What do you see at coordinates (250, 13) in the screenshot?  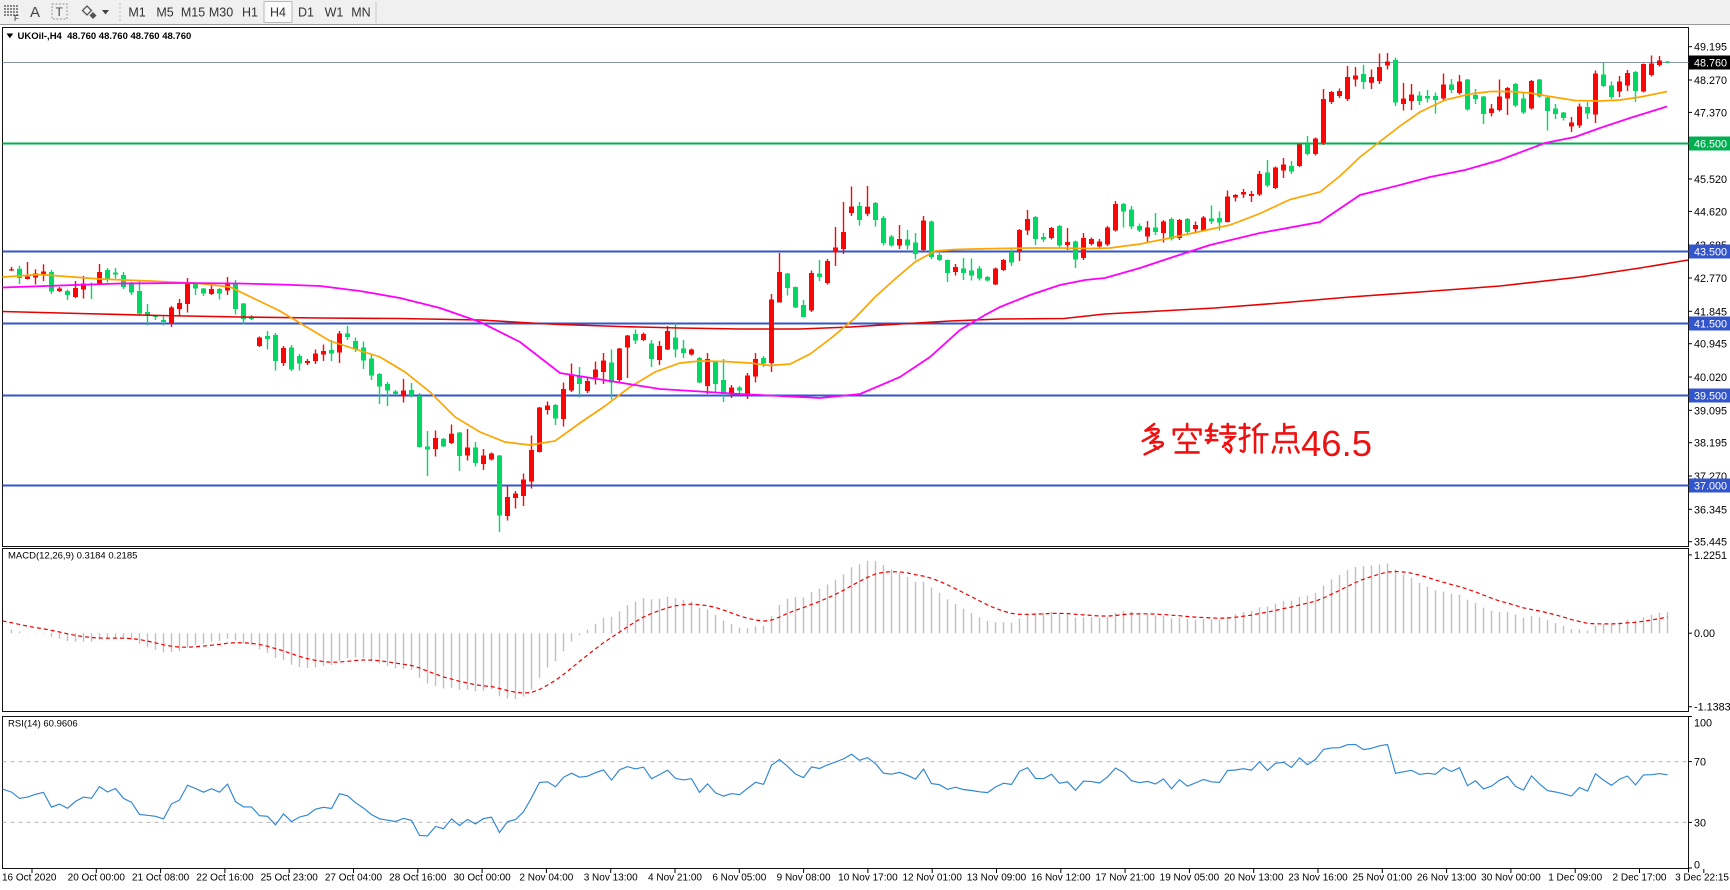 I see `svg-text: H1` at bounding box center [250, 13].